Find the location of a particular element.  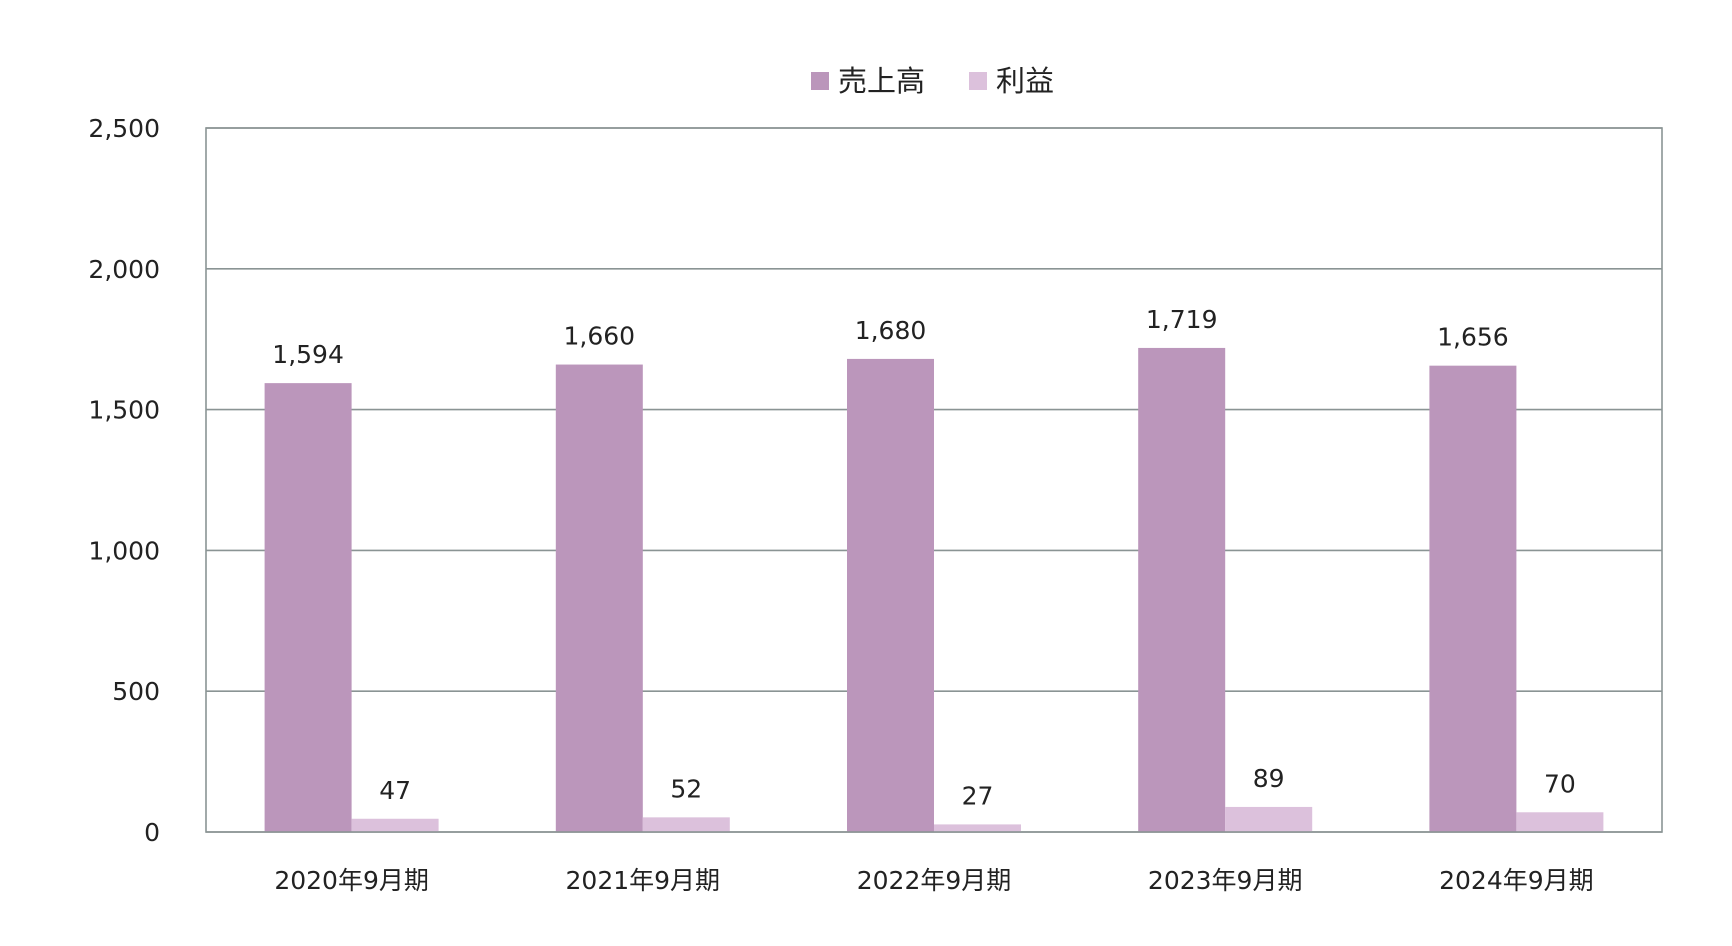

y-tick-label: 2,000 is located at coordinates (124, 269).